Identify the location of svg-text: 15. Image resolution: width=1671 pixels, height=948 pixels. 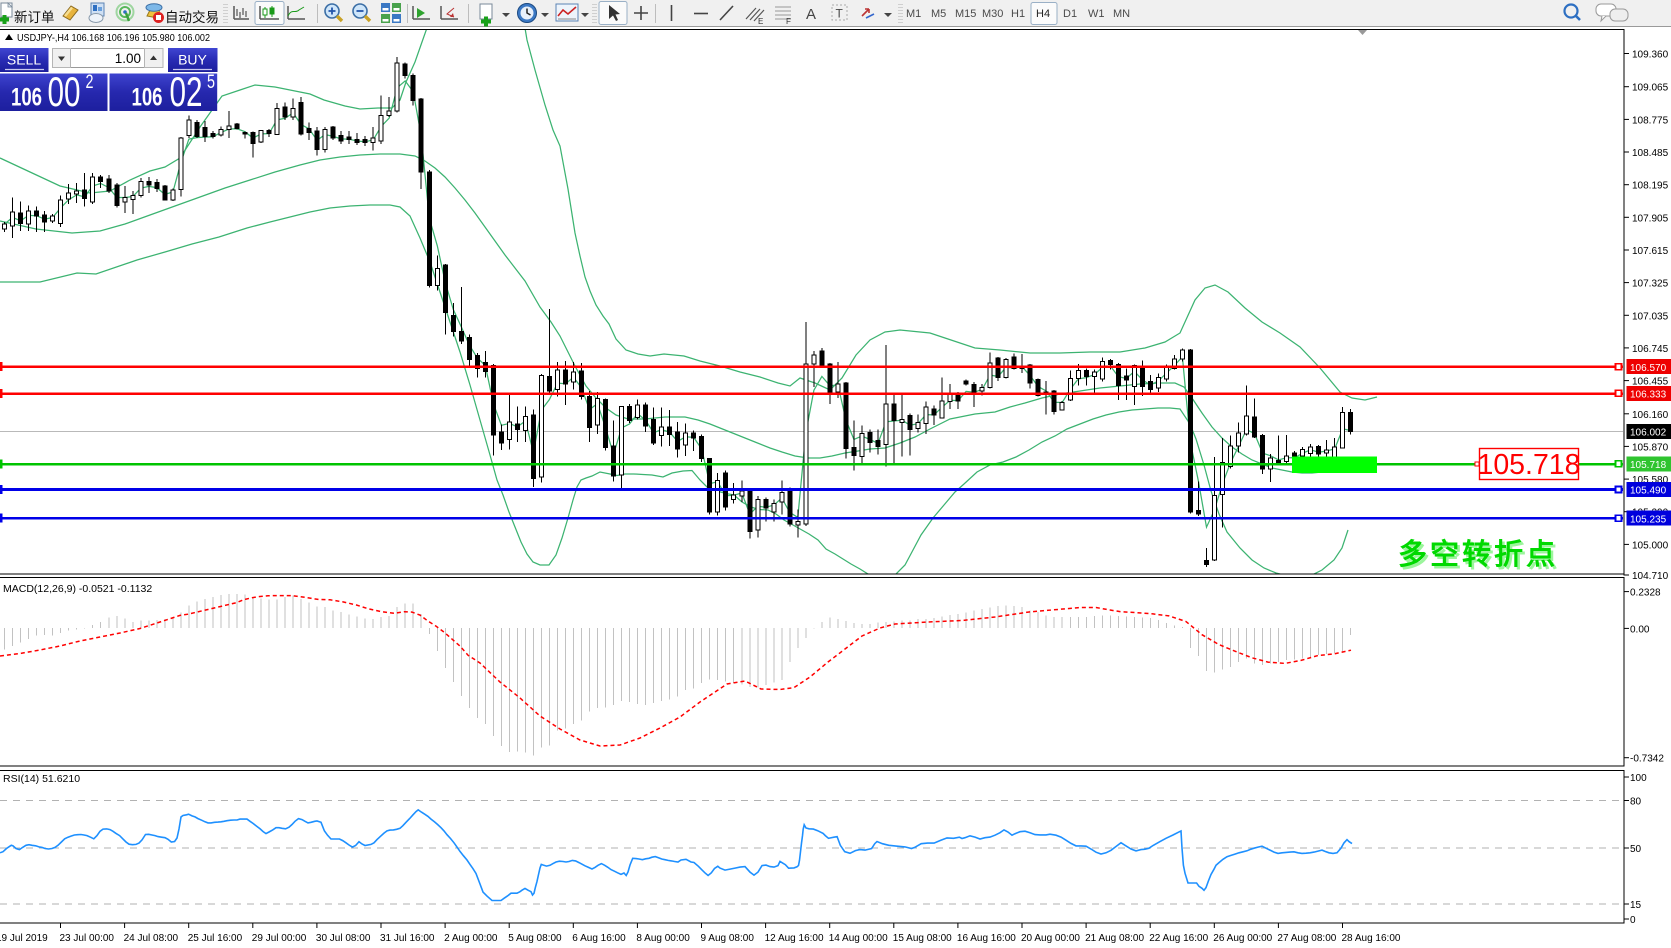
(1636, 905).